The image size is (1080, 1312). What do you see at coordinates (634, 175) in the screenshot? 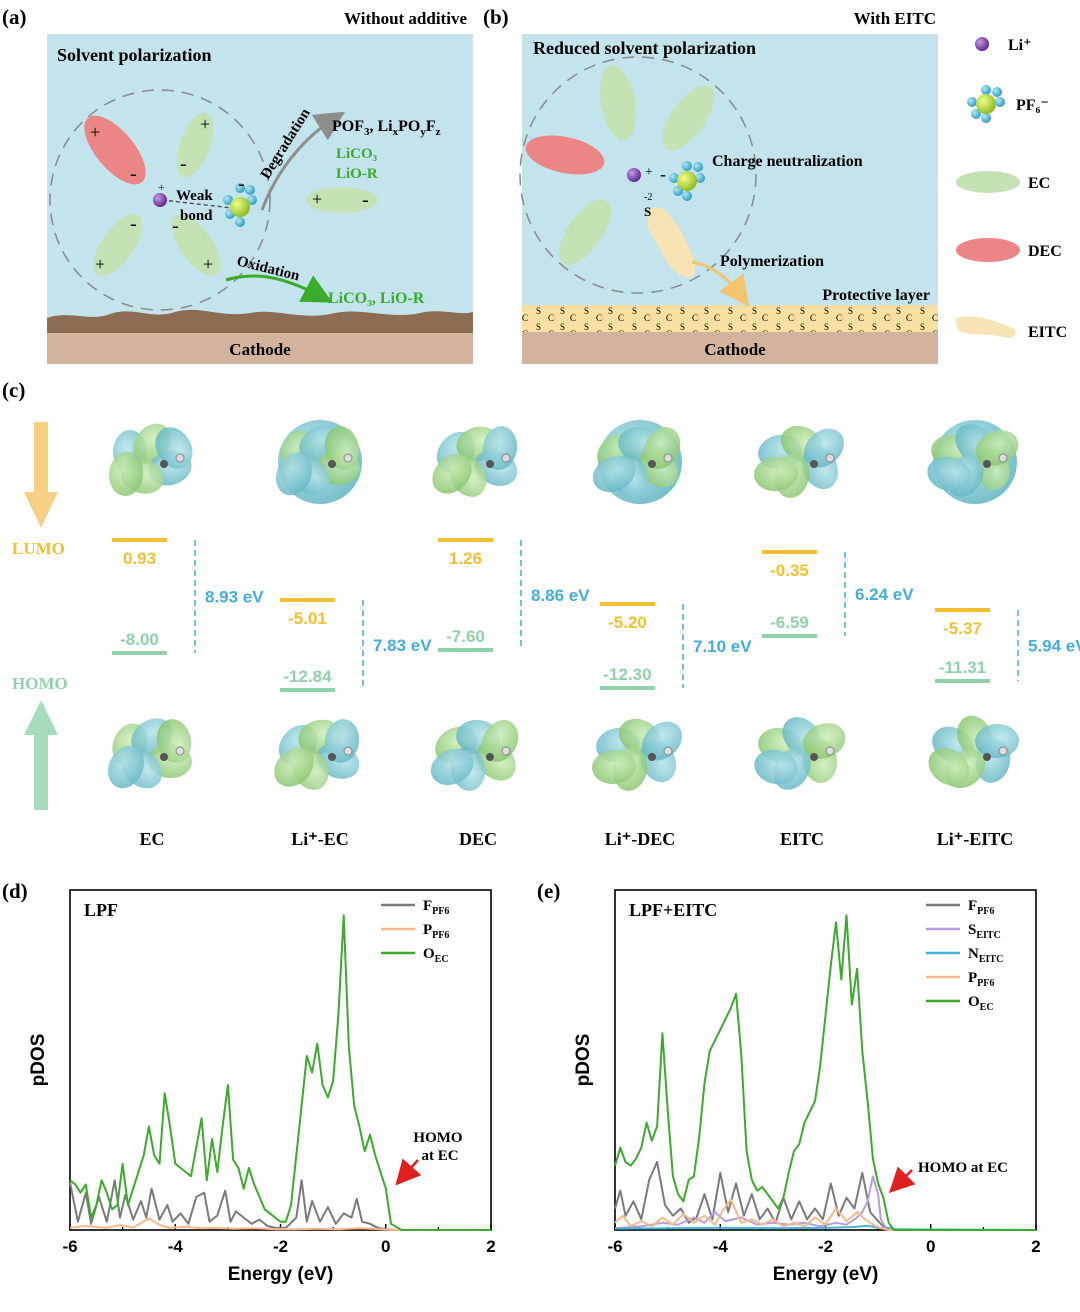
I see `li-ion-b` at bounding box center [634, 175].